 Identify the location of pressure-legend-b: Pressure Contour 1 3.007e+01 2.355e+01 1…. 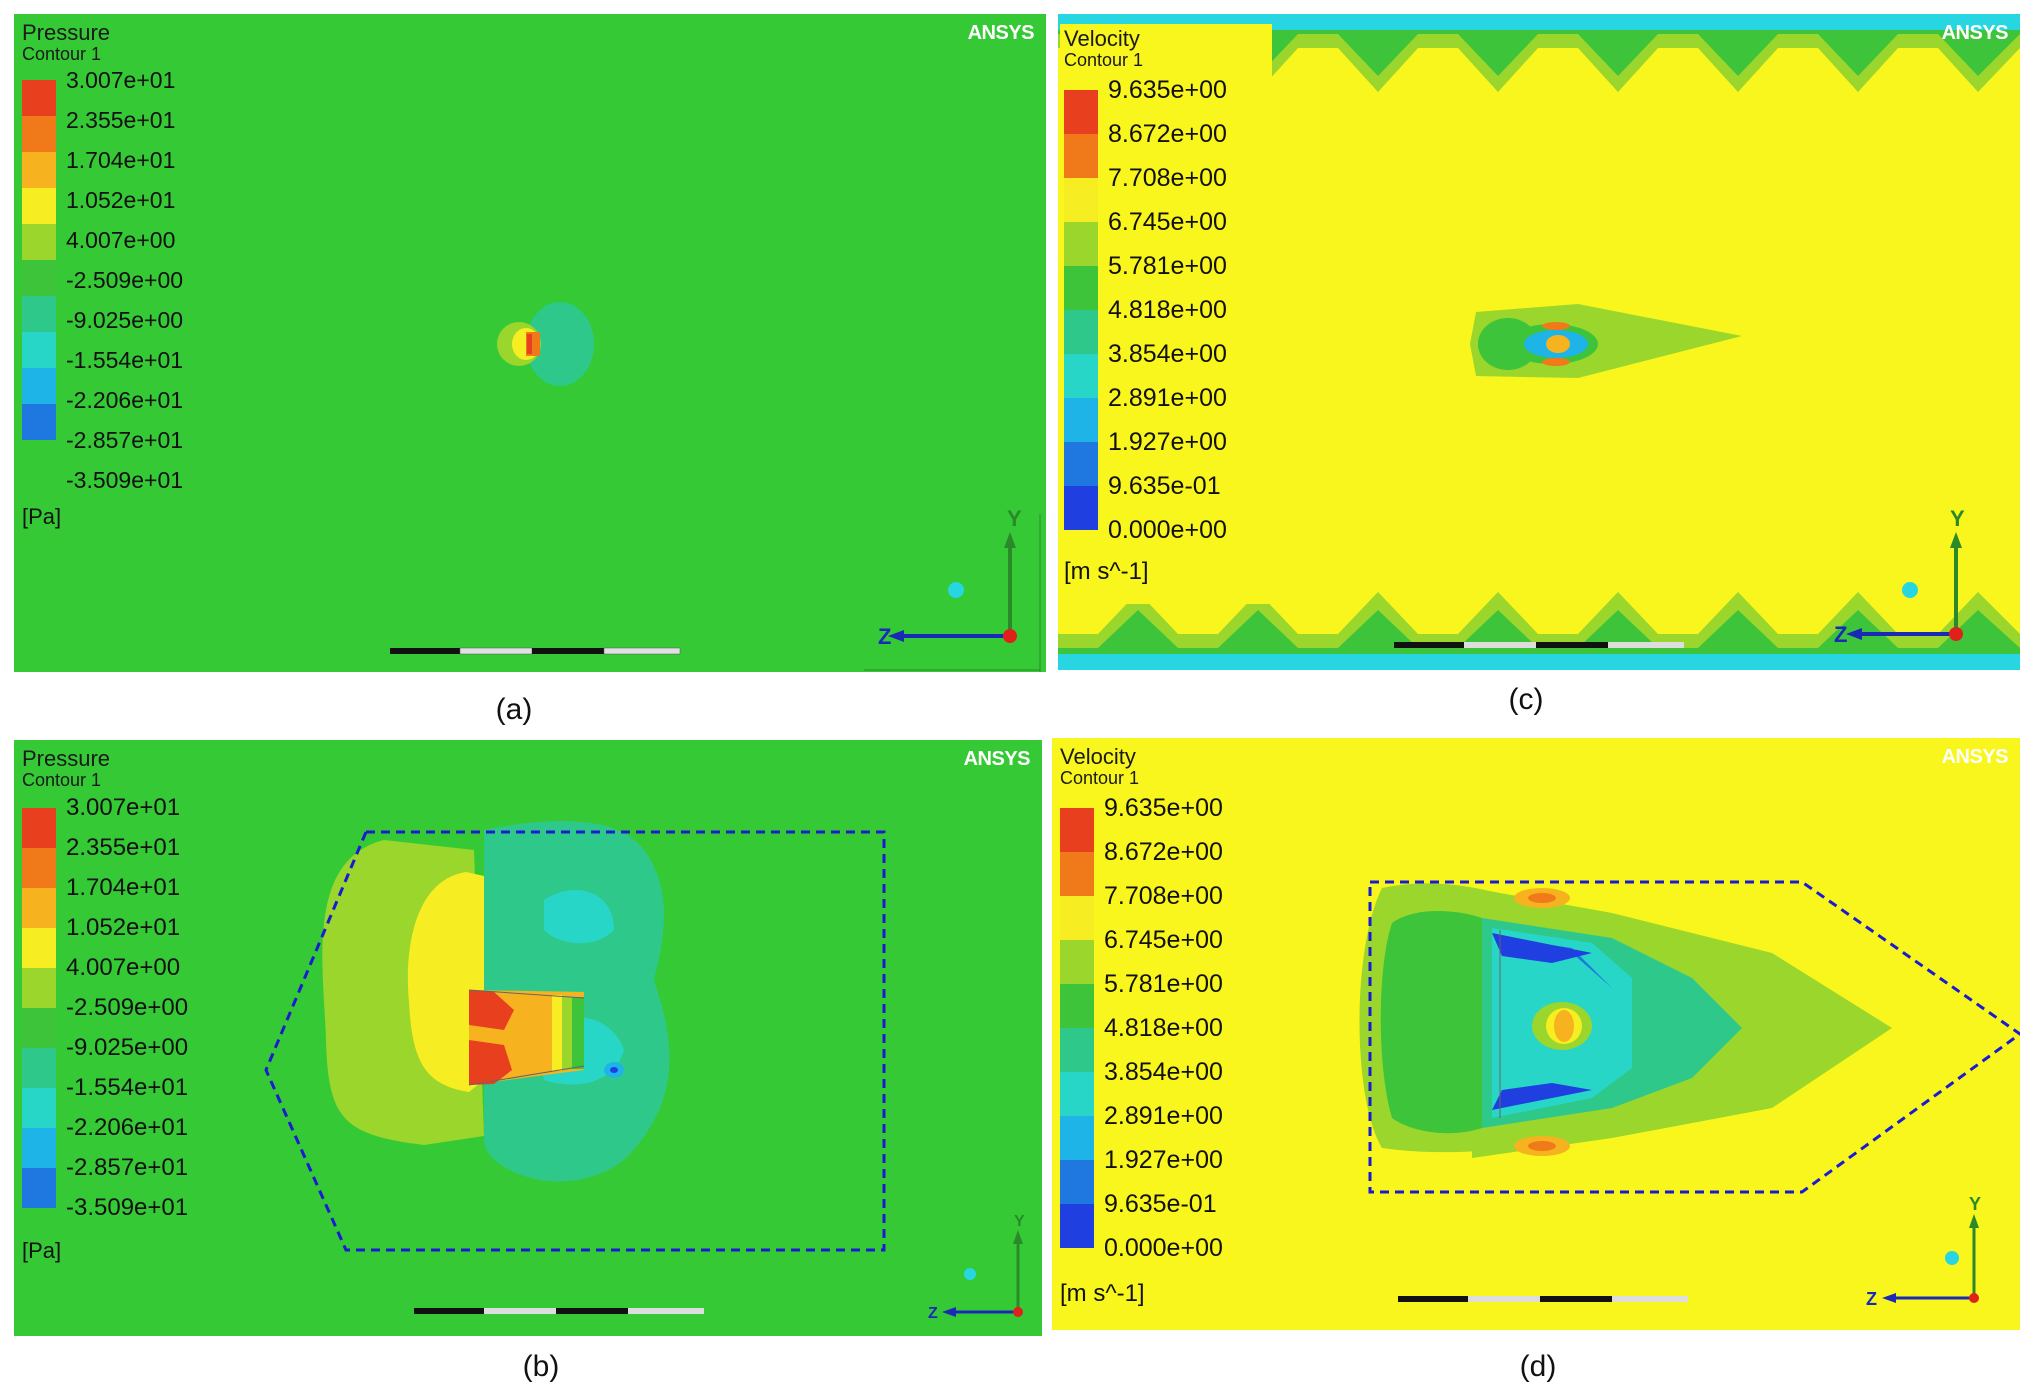
(105, 1004).